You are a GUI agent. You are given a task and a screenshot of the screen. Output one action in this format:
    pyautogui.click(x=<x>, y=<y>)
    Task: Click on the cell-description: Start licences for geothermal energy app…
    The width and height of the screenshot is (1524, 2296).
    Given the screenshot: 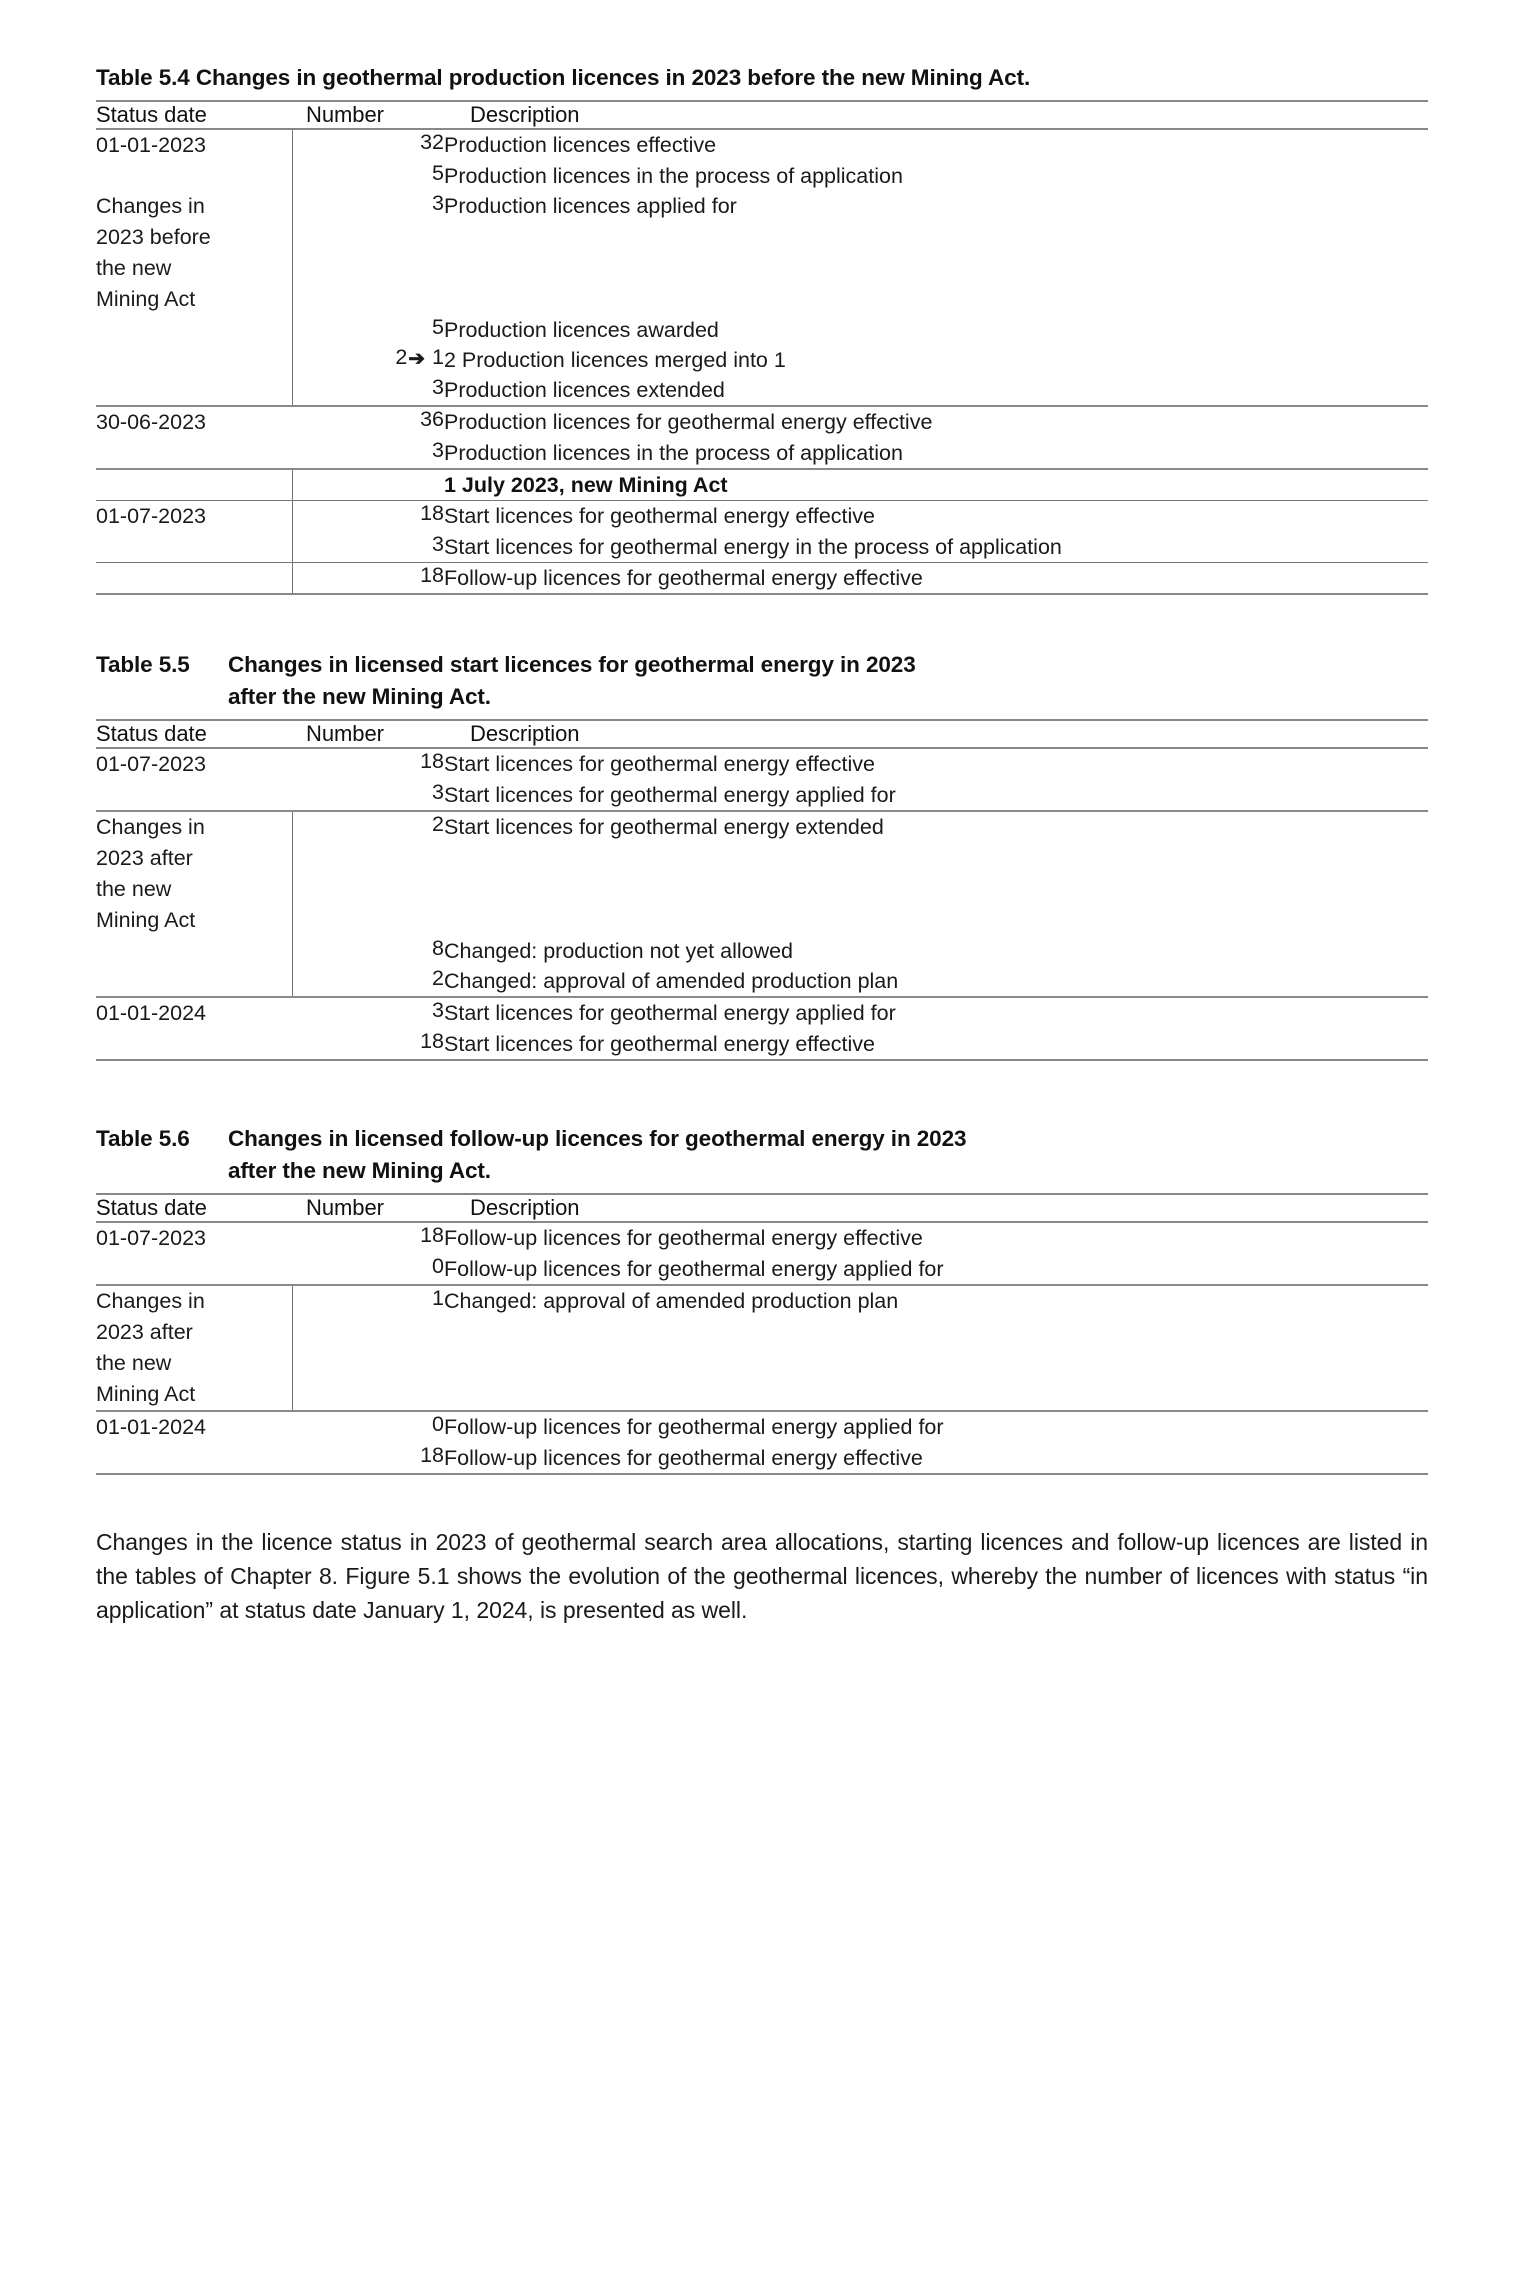 What is the action you would take?
    pyautogui.click(x=670, y=795)
    